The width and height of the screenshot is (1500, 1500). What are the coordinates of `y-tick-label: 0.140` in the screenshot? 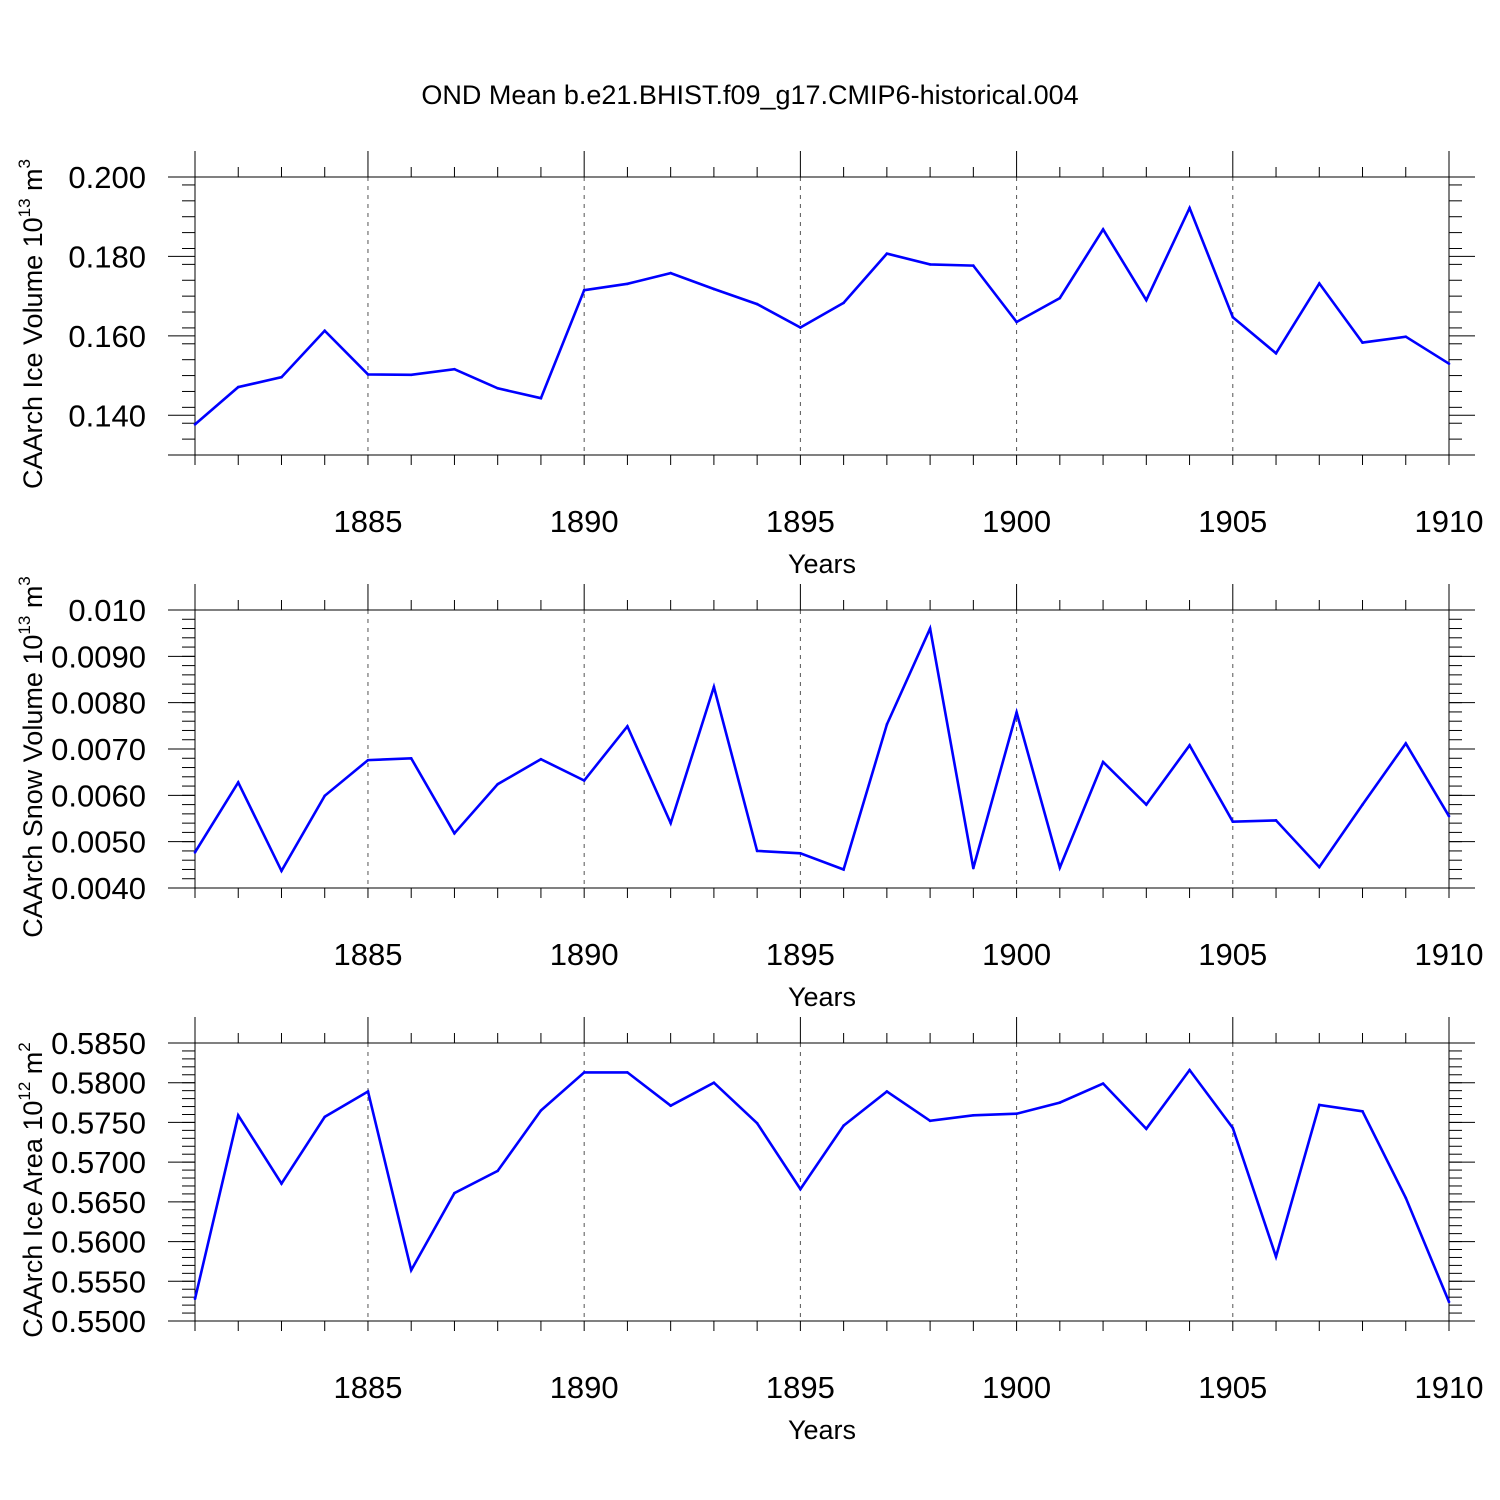 It's located at (107, 415).